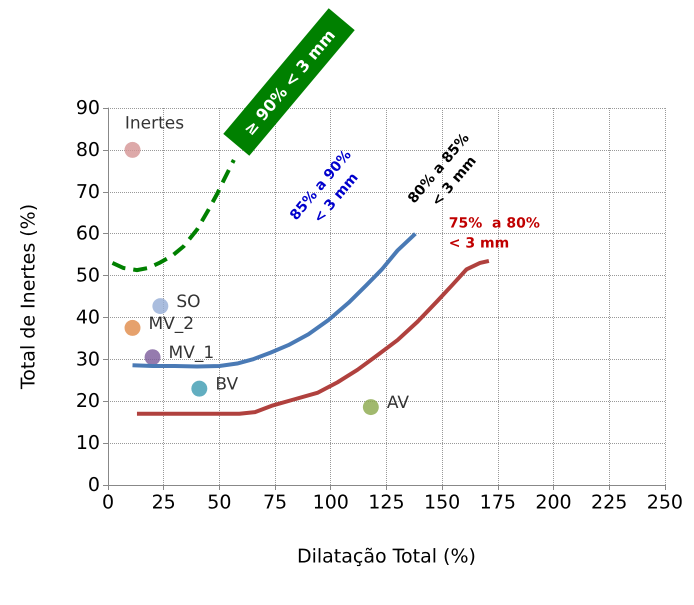  What do you see at coordinates (398, 403) in the screenshot?
I see `series-label: AV` at bounding box center [398, 403].